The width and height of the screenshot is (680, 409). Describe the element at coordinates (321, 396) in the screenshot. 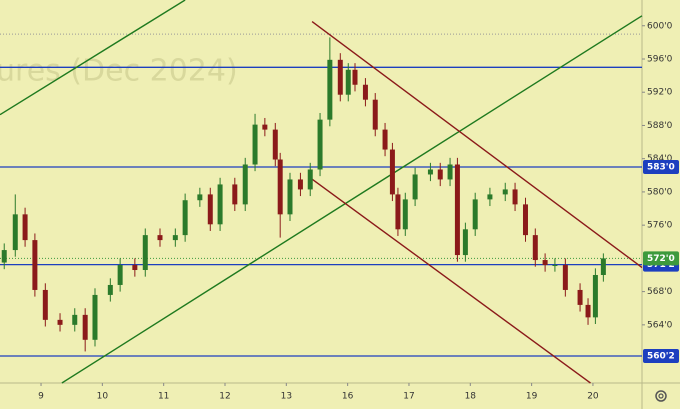

I see `time-axis` at that location.